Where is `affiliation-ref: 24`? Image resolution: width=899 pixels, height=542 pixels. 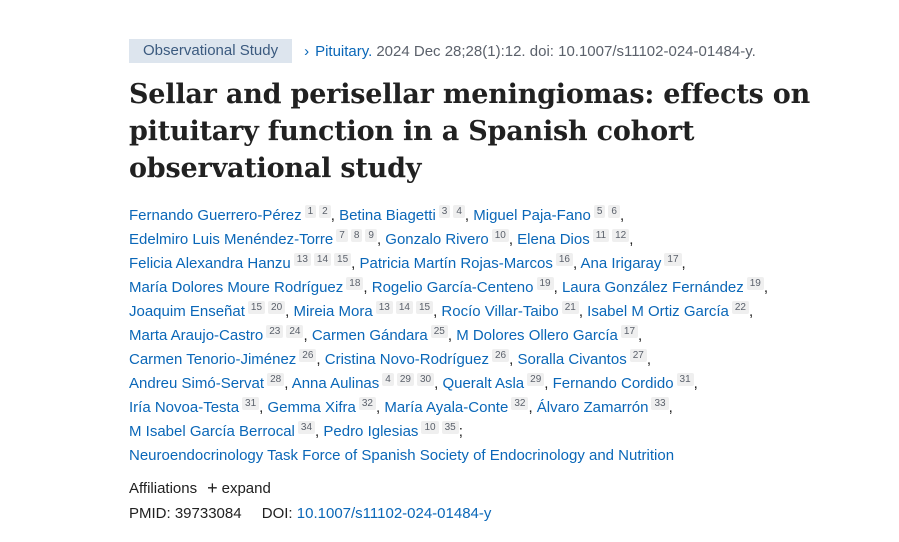 affiliation-ref: 24 is located at coordinates (295, 331).